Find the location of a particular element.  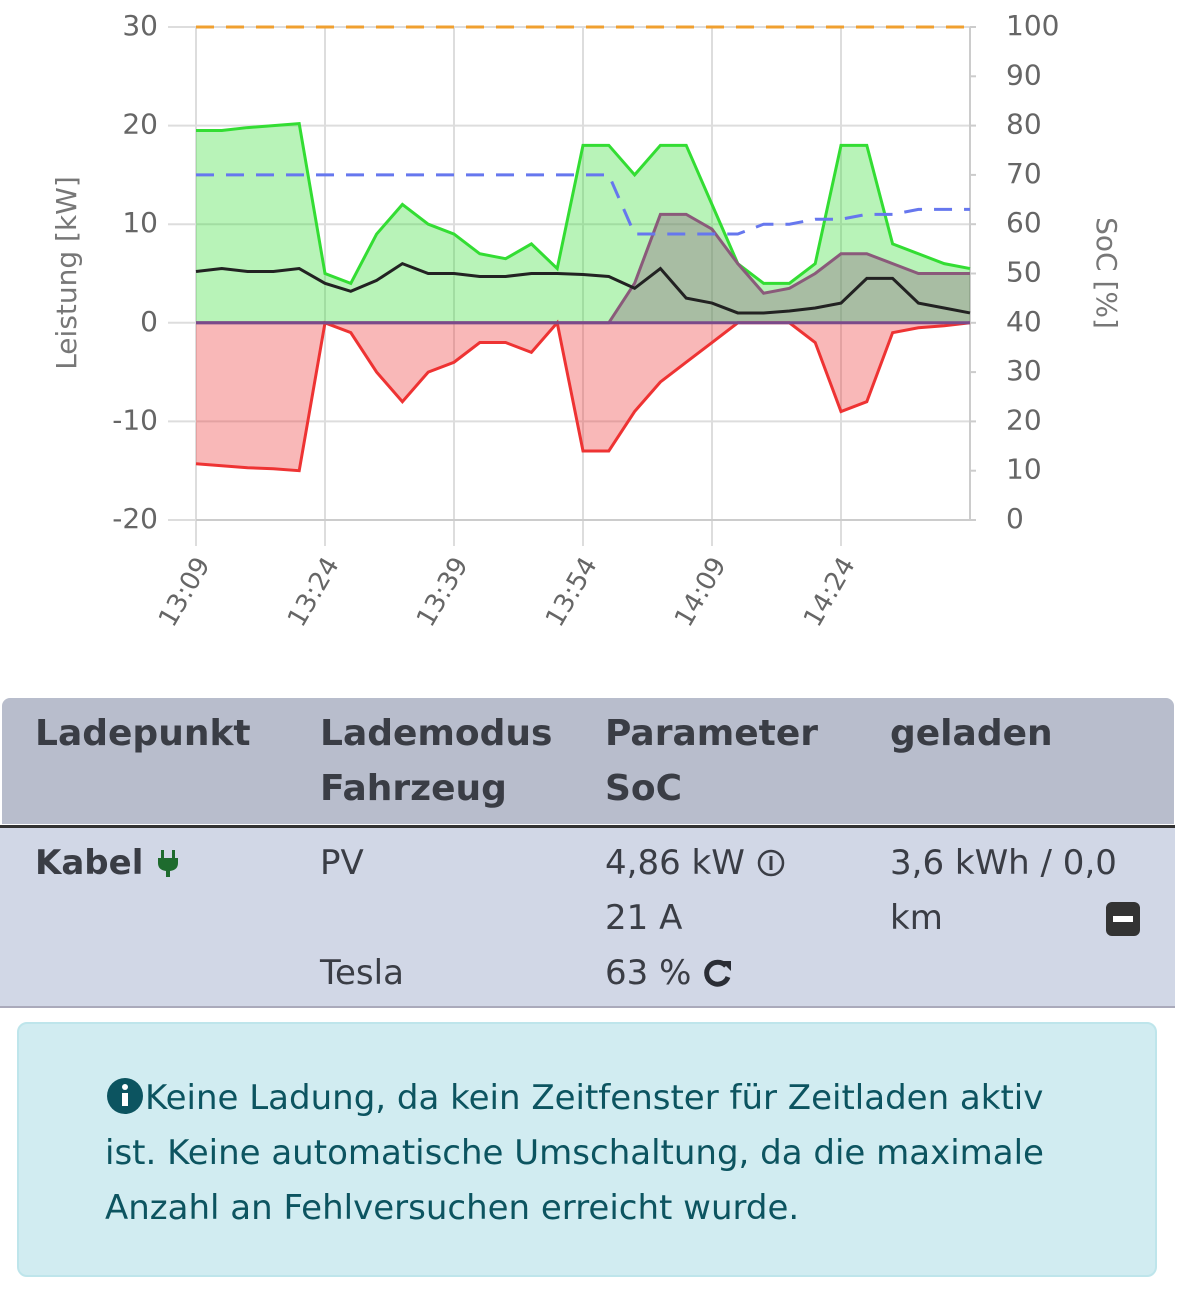

header-text: Ladepunkt is located at coordinates (143, 733).